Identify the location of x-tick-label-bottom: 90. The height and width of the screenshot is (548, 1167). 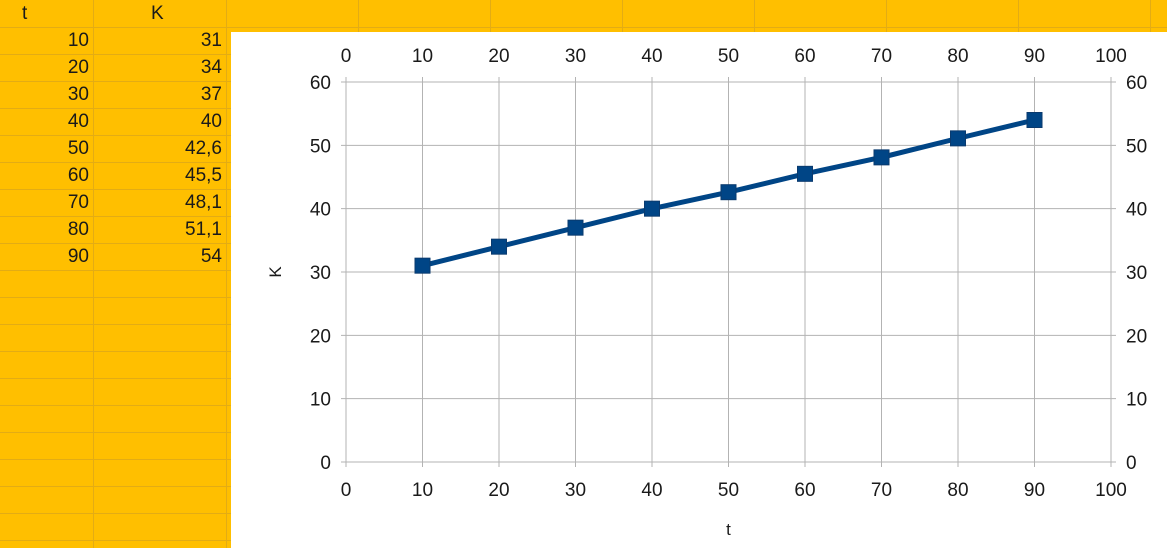
(1034, 490).